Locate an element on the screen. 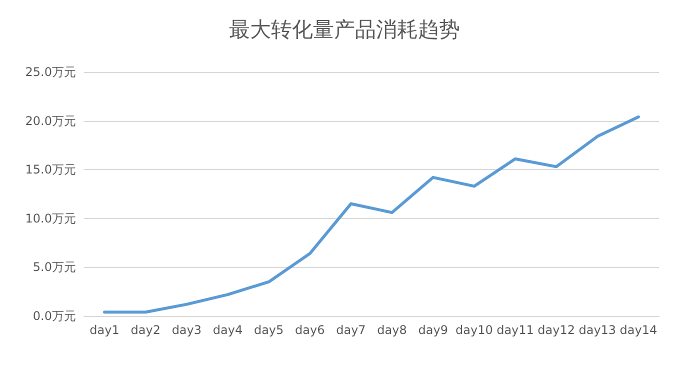 Image resolution: width=689 pixels, height=366 pixels. x-tick-label: day1 is located at coordinates (105, 330).